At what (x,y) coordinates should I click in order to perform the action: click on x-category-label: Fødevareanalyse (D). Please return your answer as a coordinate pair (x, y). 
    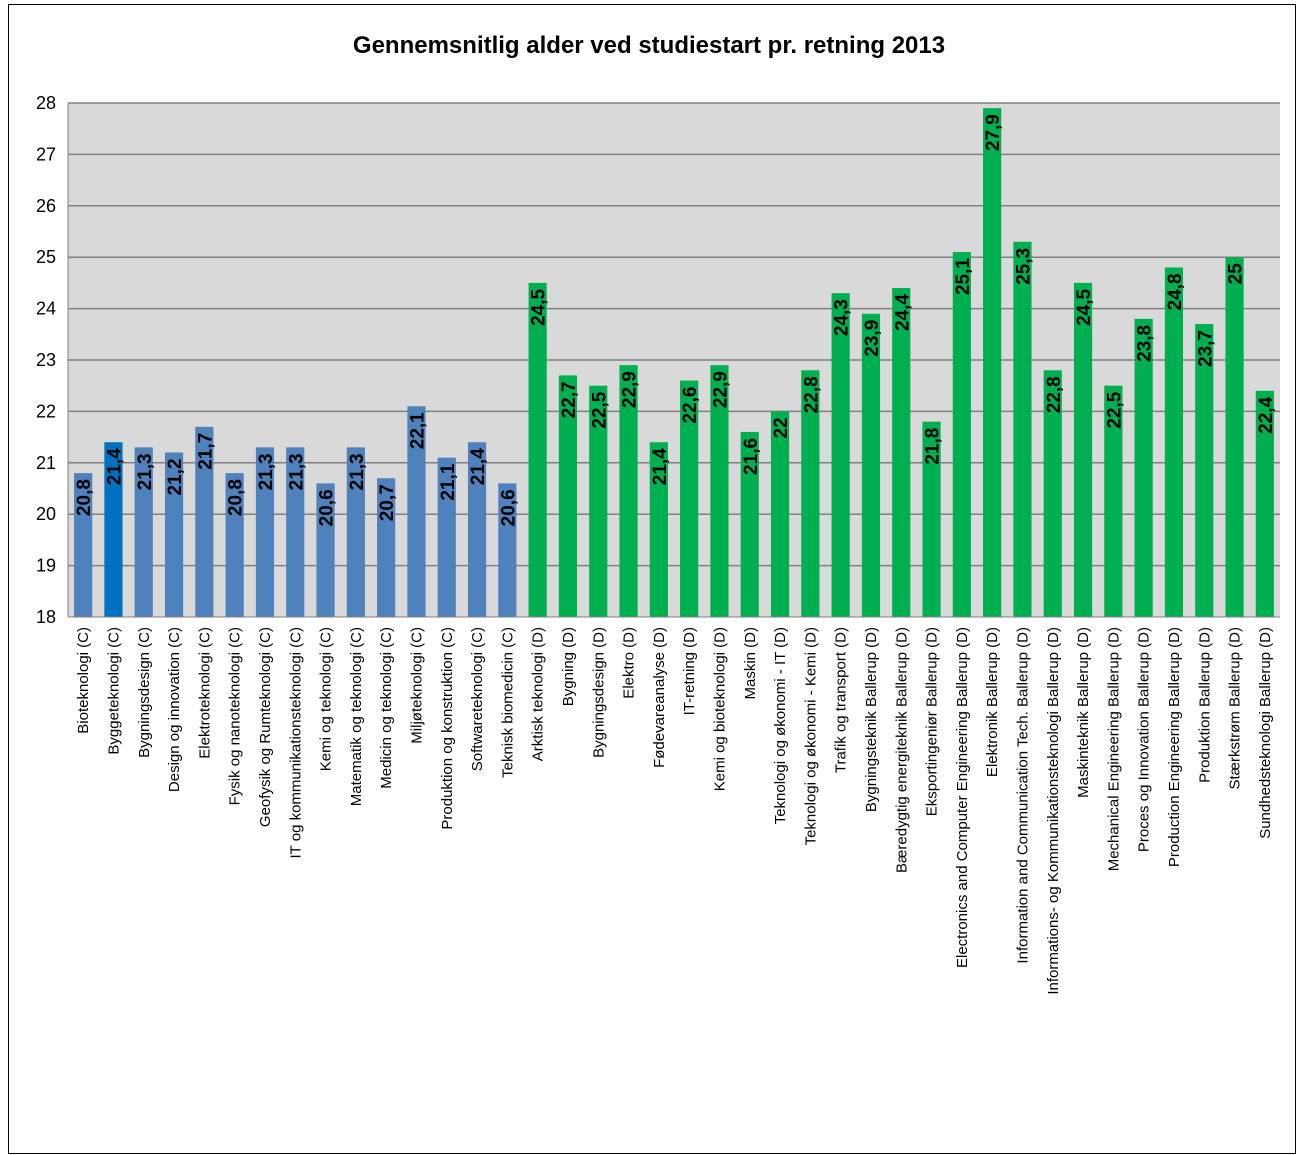
    Looking at the image, I should click on (659, 697).